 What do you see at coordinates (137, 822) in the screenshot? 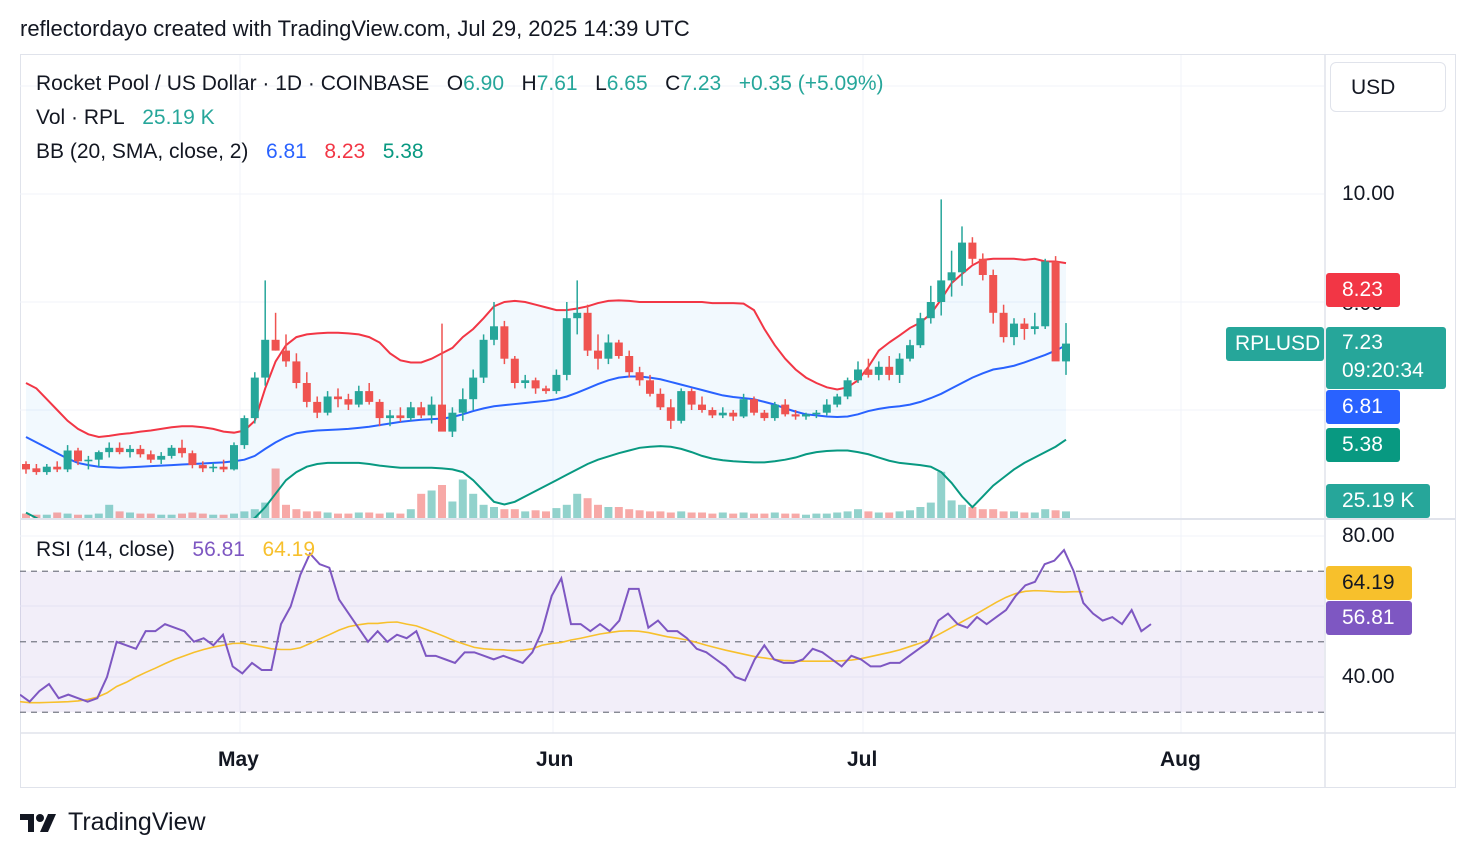
I see `brand-name: TradingView` at bounding box center [137, 822].